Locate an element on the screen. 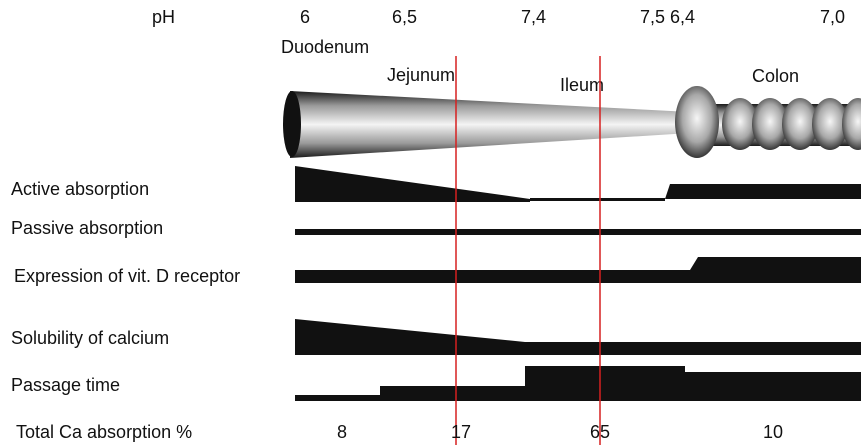  ph-value-duodenum: 6 is located at coordinates (305, 17).